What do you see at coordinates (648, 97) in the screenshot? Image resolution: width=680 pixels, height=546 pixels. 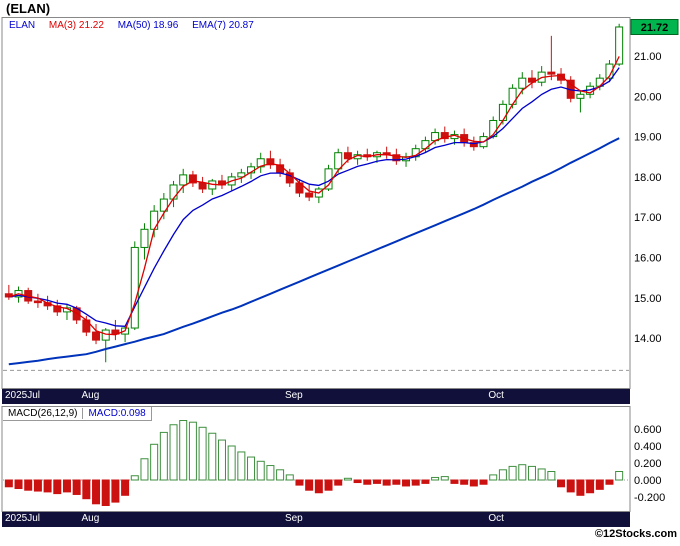 I see `price-tick-label: 20.00` at bounding box center [648, 97].